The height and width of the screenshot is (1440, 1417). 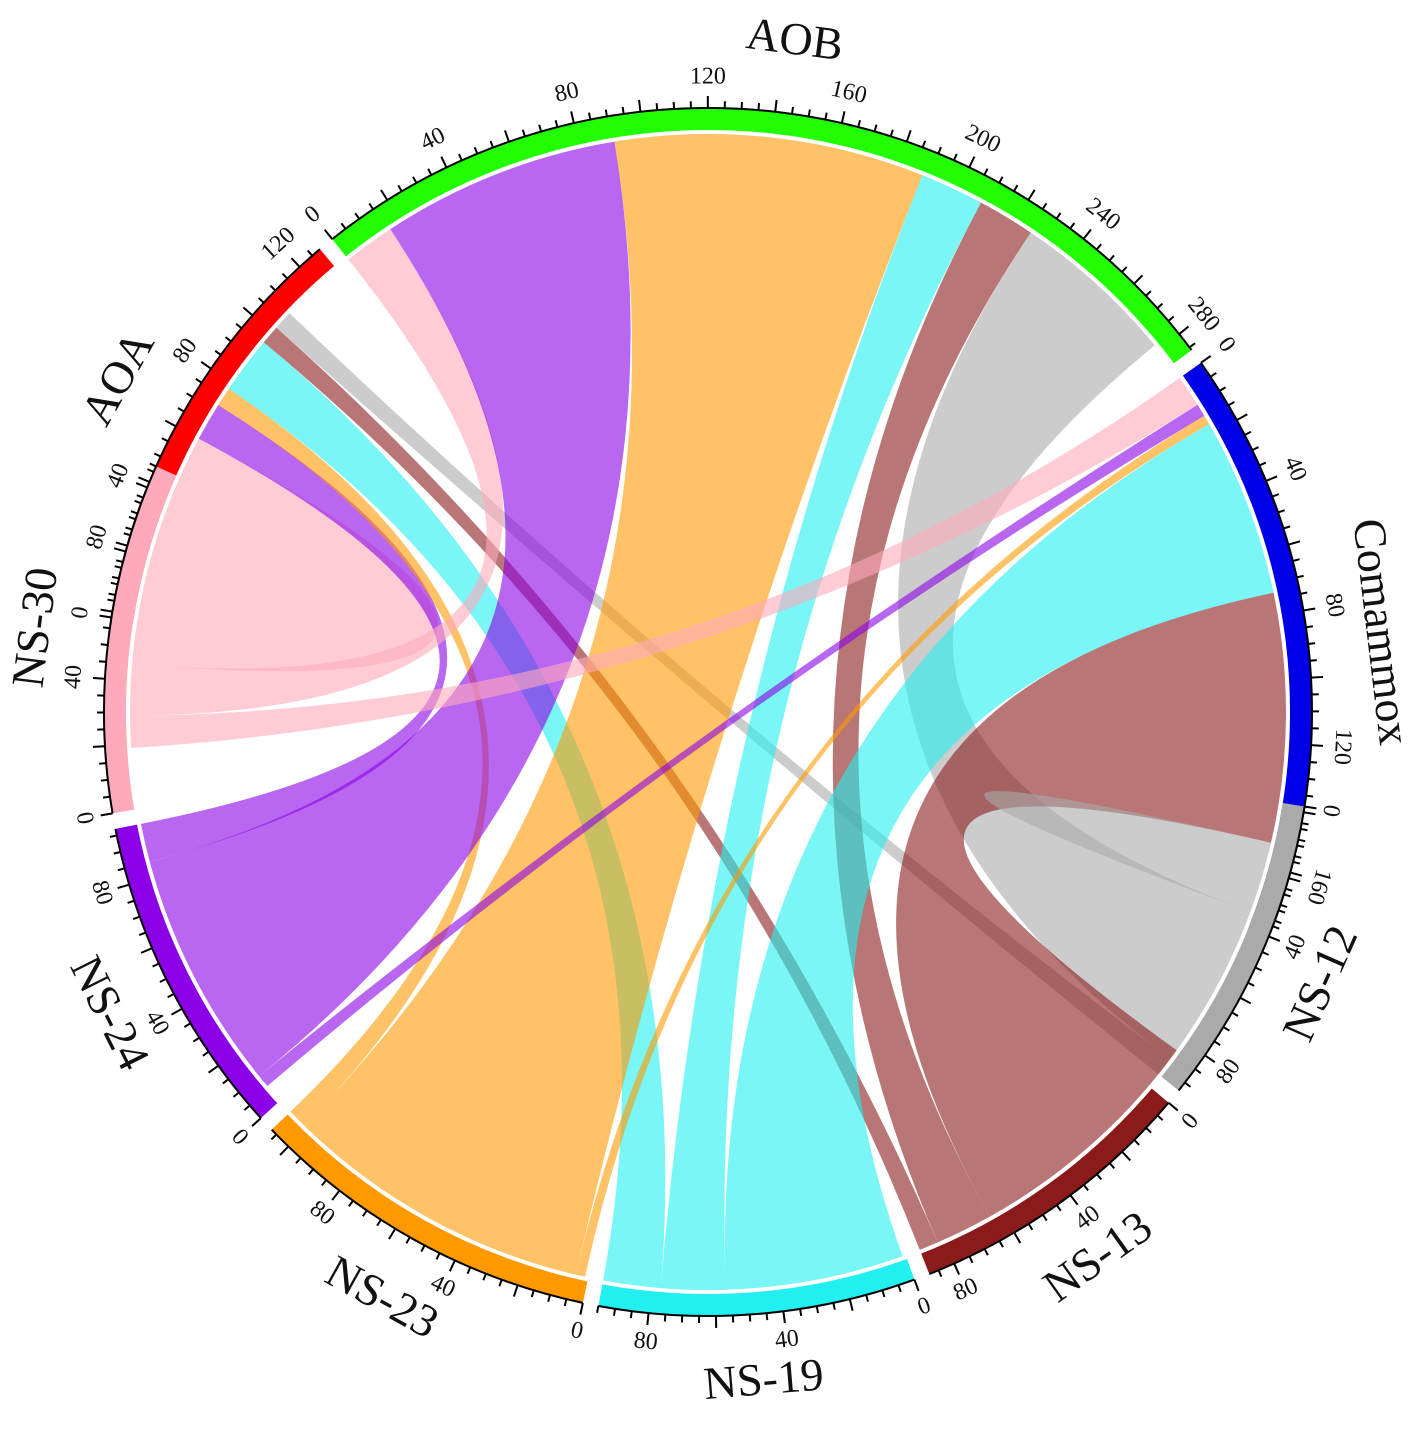 I want to click on tick-label: 160, so click(x=1319, y=887).